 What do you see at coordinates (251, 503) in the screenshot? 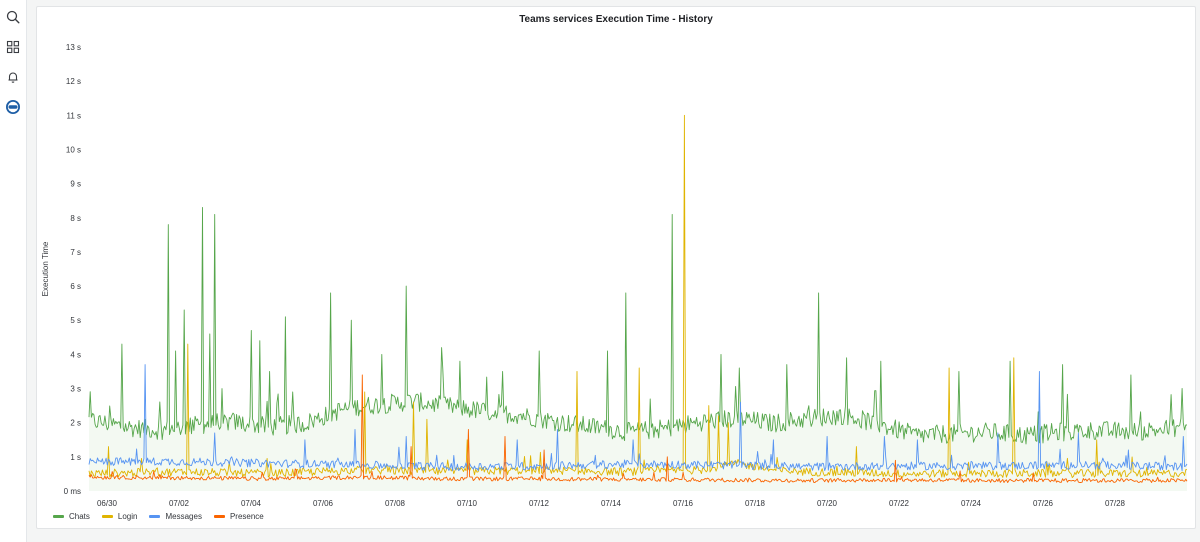
I see `x-tick-label: 07/04` at bounding box center [251, 503].